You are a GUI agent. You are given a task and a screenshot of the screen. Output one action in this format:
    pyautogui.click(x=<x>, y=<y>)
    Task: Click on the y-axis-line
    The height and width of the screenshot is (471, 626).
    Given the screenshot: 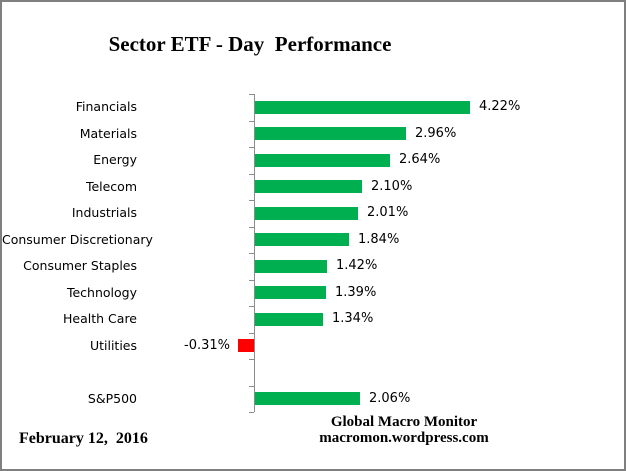 What is the action you would take?
    pyautogui.click(x=254, y=253)
    